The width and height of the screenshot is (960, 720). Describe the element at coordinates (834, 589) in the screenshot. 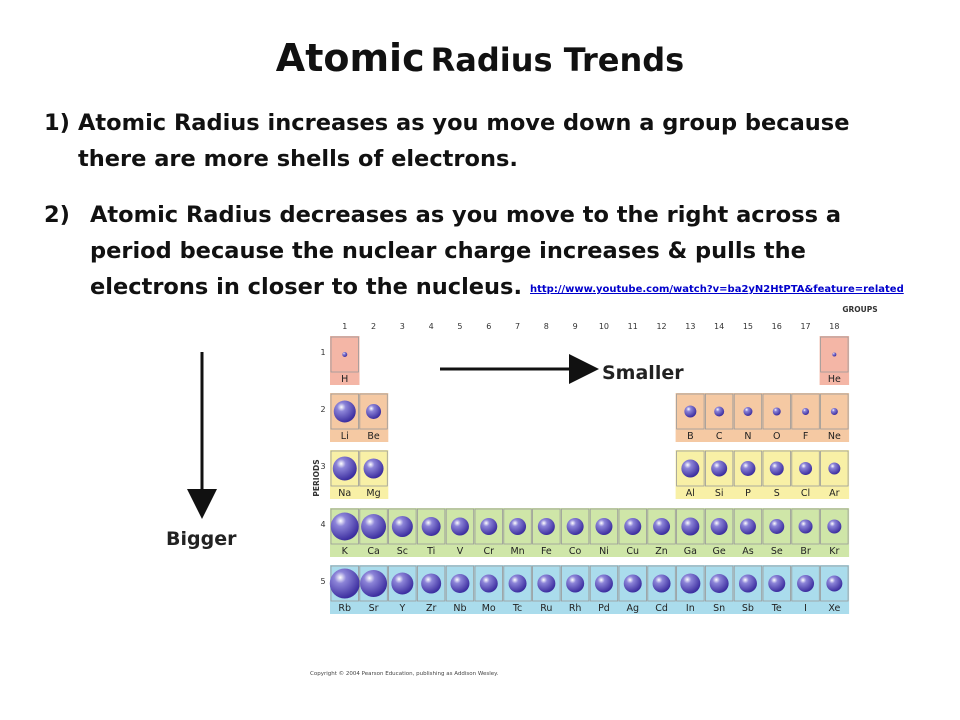

I see `element-cell: Xe` at that location.